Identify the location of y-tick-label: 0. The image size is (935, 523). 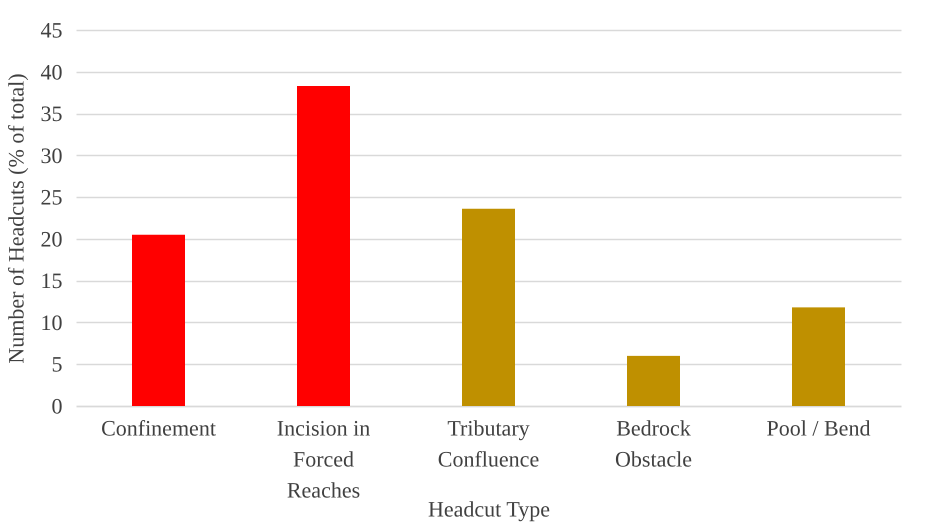
(57, 406).